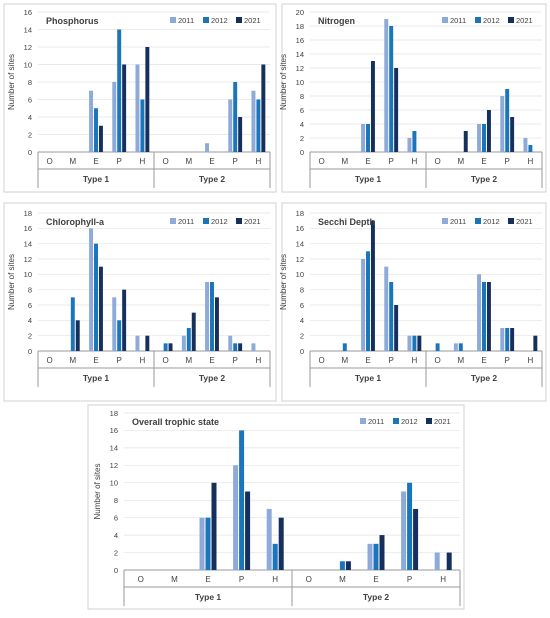  What do you see at coordinates (175, 422) in the screenshot?
I see `chart-title: Overall trophic state` at bounding box center [175, 422].